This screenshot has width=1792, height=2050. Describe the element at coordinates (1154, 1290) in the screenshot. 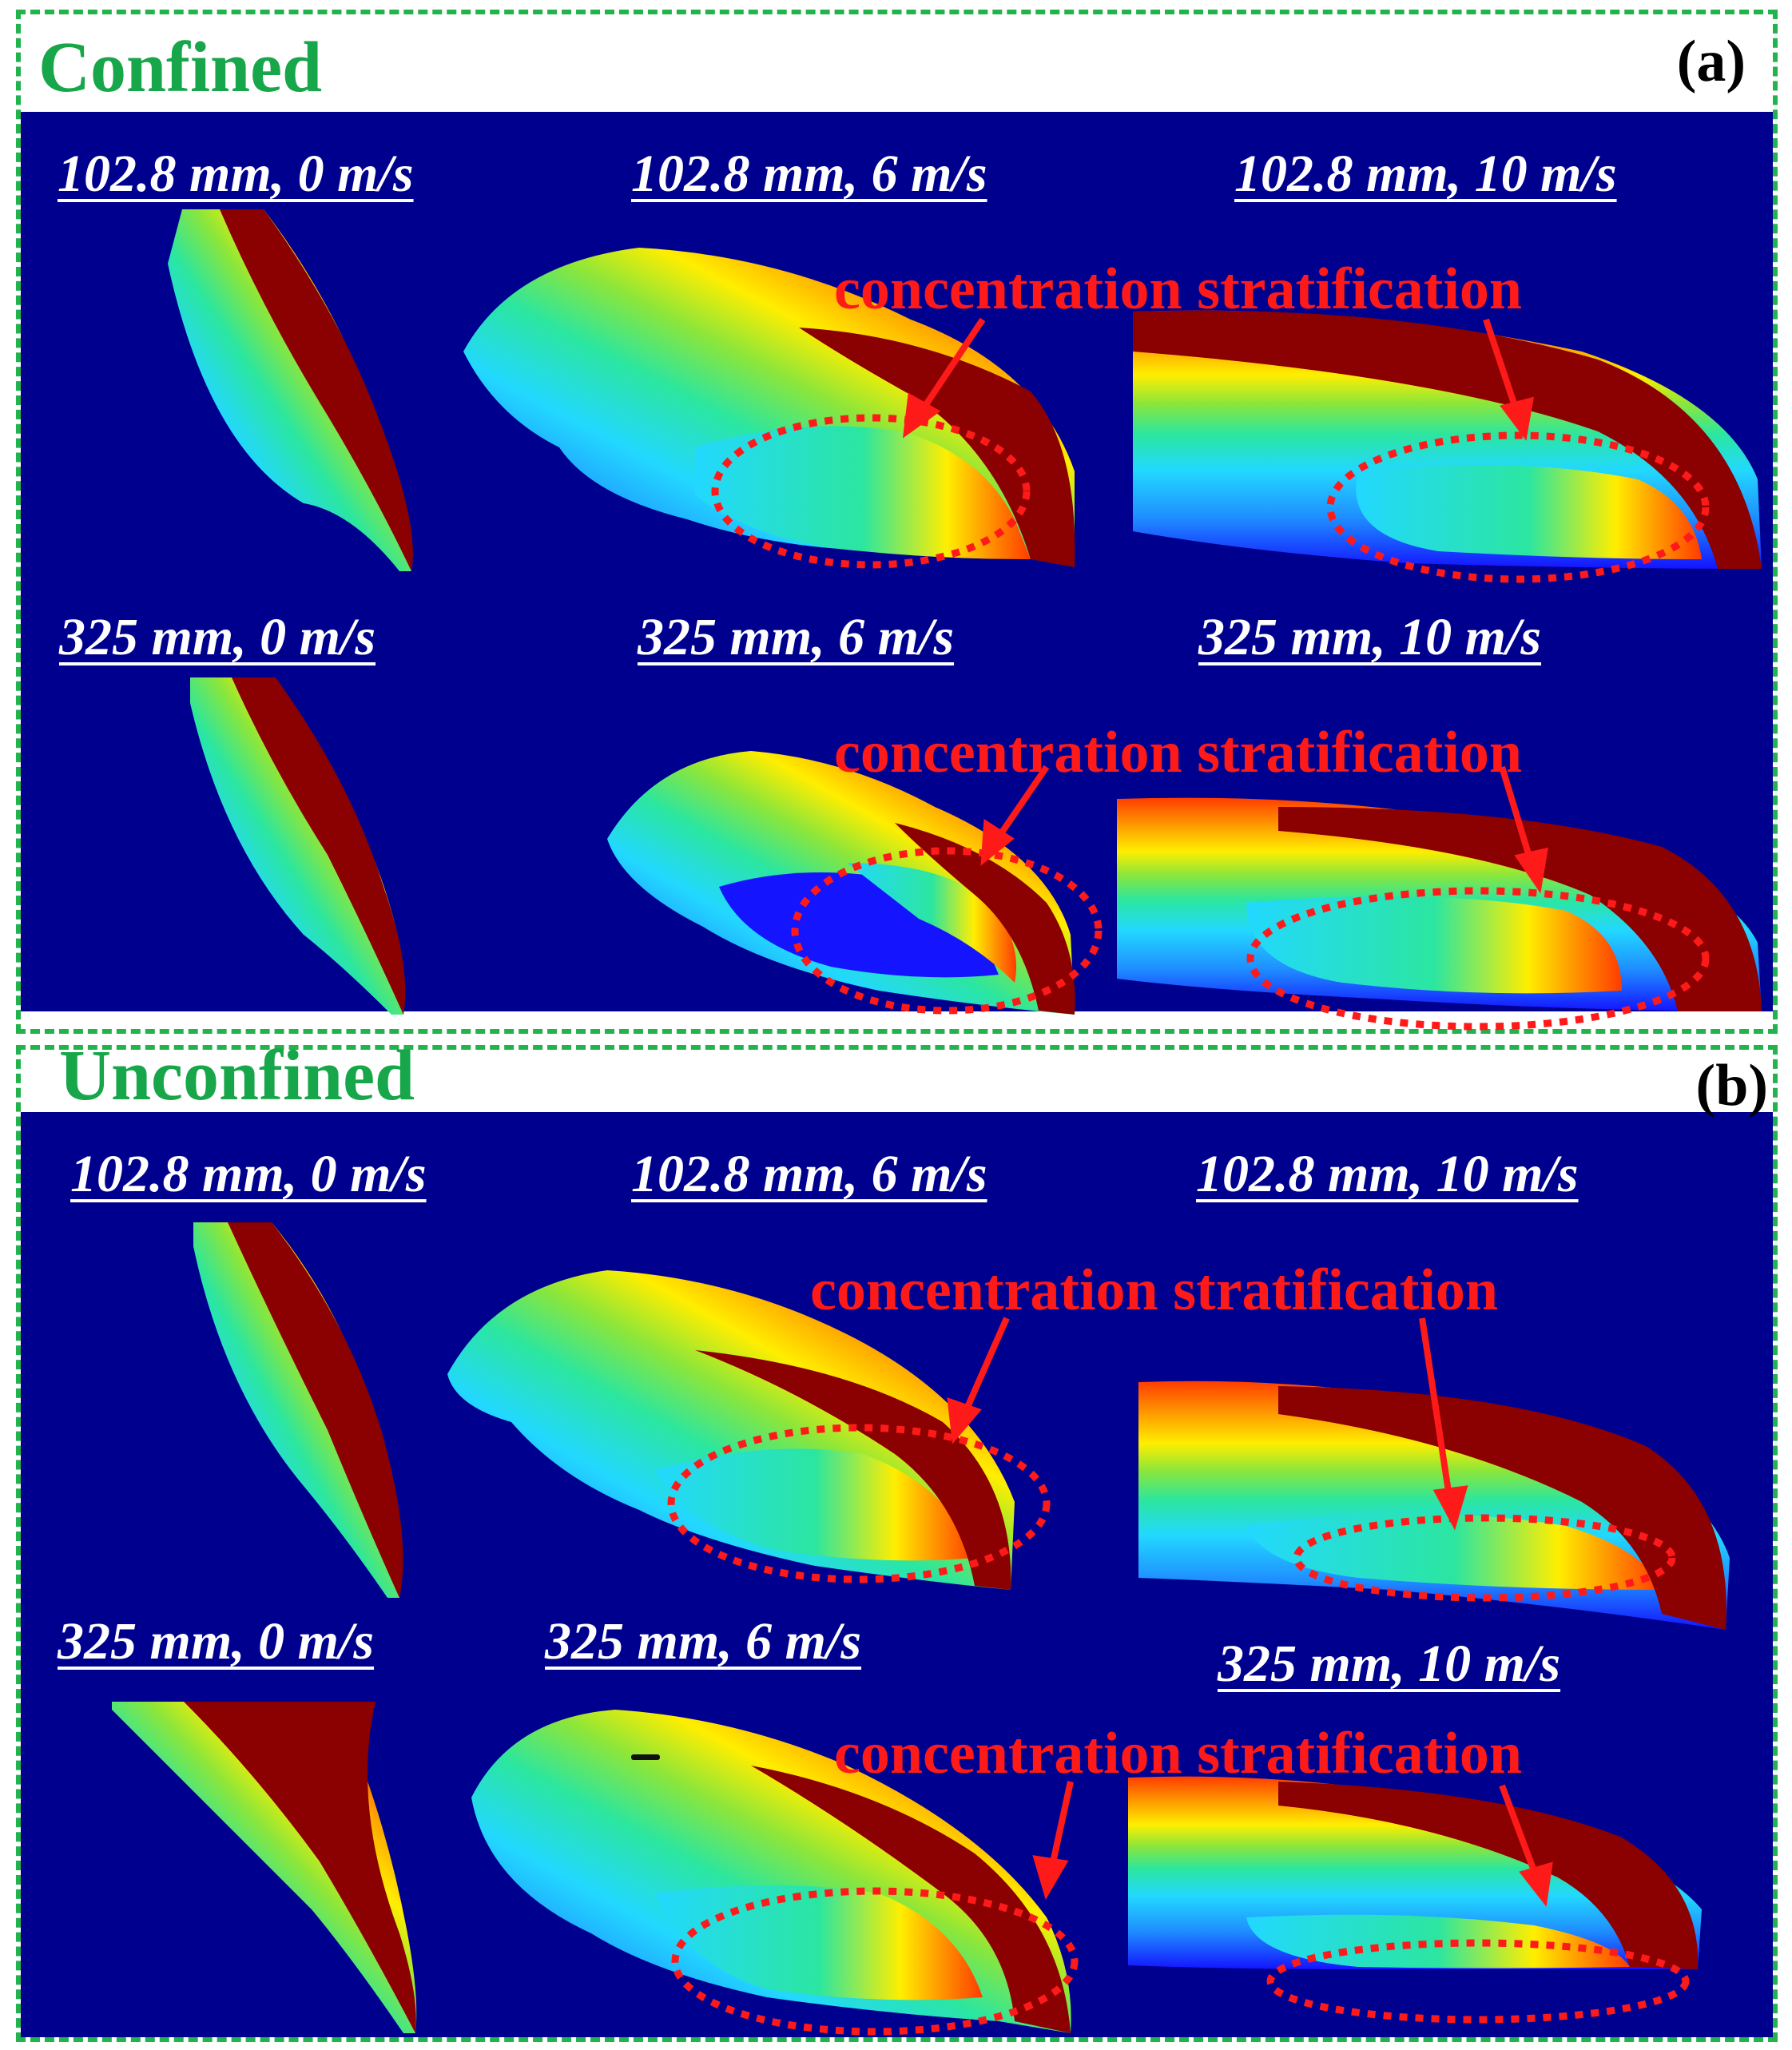

I see `annotation-b-row1: concentration stratification` at that location.